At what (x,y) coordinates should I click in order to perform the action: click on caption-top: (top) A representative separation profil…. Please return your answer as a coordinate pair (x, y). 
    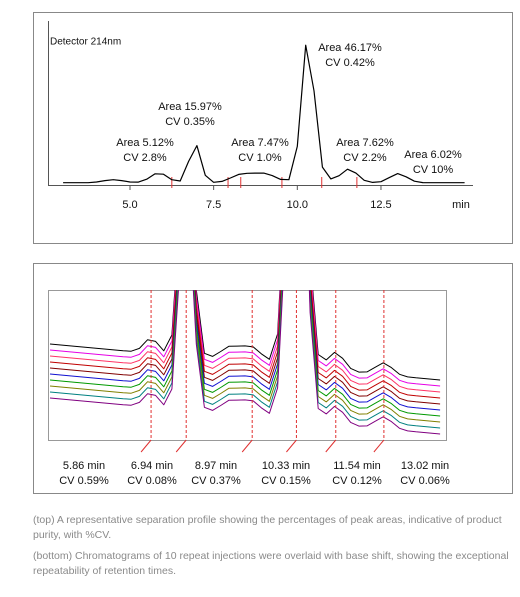
    Looking at the image, I should click on (267, 527).